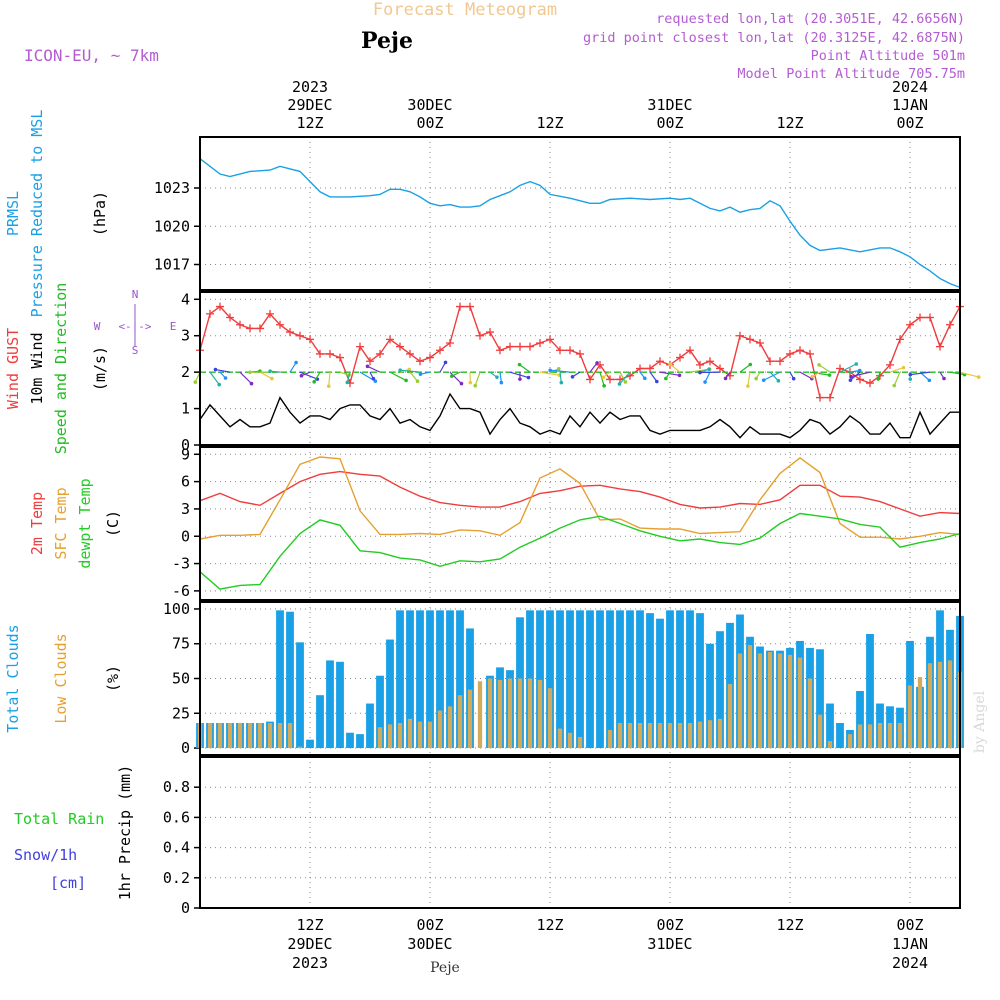  Describe the element at coordinates (135, 322) in the screenshot. I see `compass-rose: NSW E<-|->` at that location.